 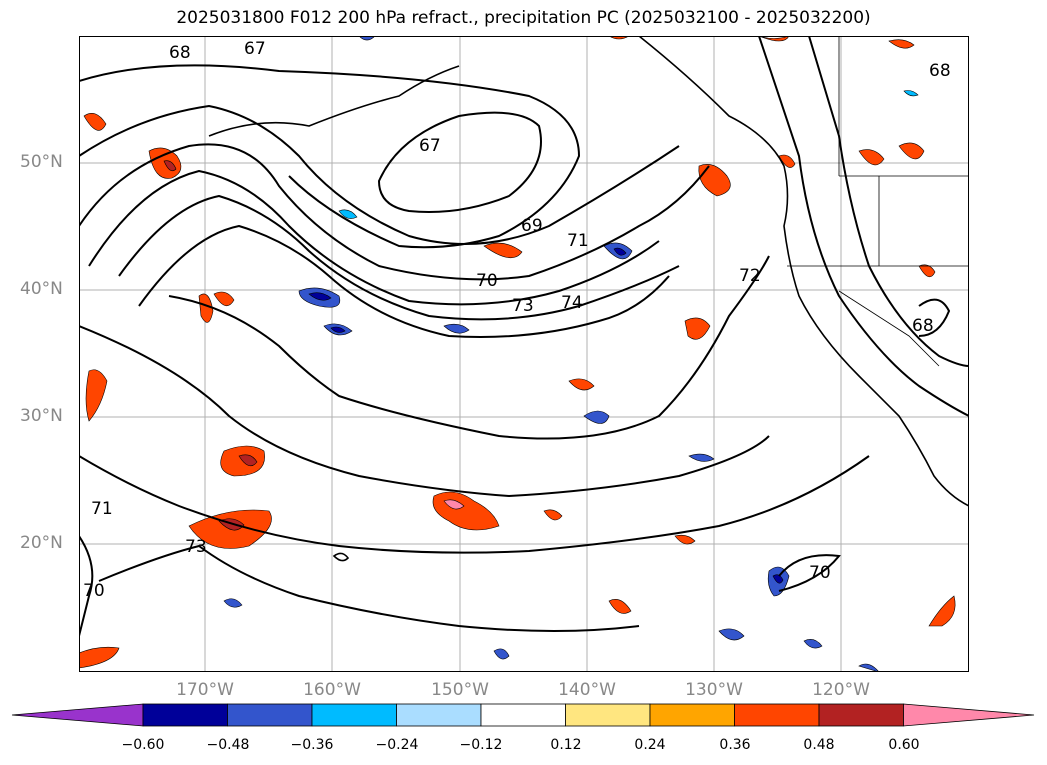 What do you see at coordinates (566, 745) in the screenshot?
I see `colorbar-tick-label: 0.12` at bounding box center [566, 745].